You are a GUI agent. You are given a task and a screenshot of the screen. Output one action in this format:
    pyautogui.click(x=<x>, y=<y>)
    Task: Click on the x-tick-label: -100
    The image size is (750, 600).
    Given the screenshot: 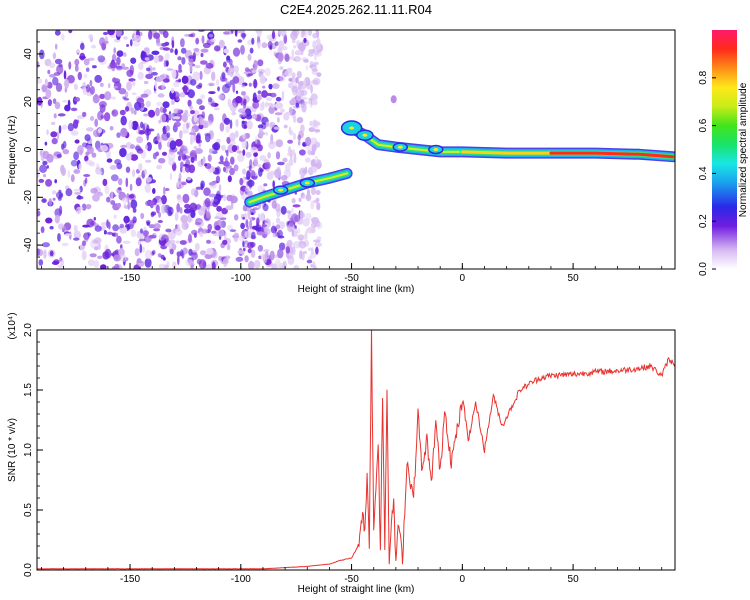 What is the action you would take?
    pyautogui.click(x=241, y=278)
    